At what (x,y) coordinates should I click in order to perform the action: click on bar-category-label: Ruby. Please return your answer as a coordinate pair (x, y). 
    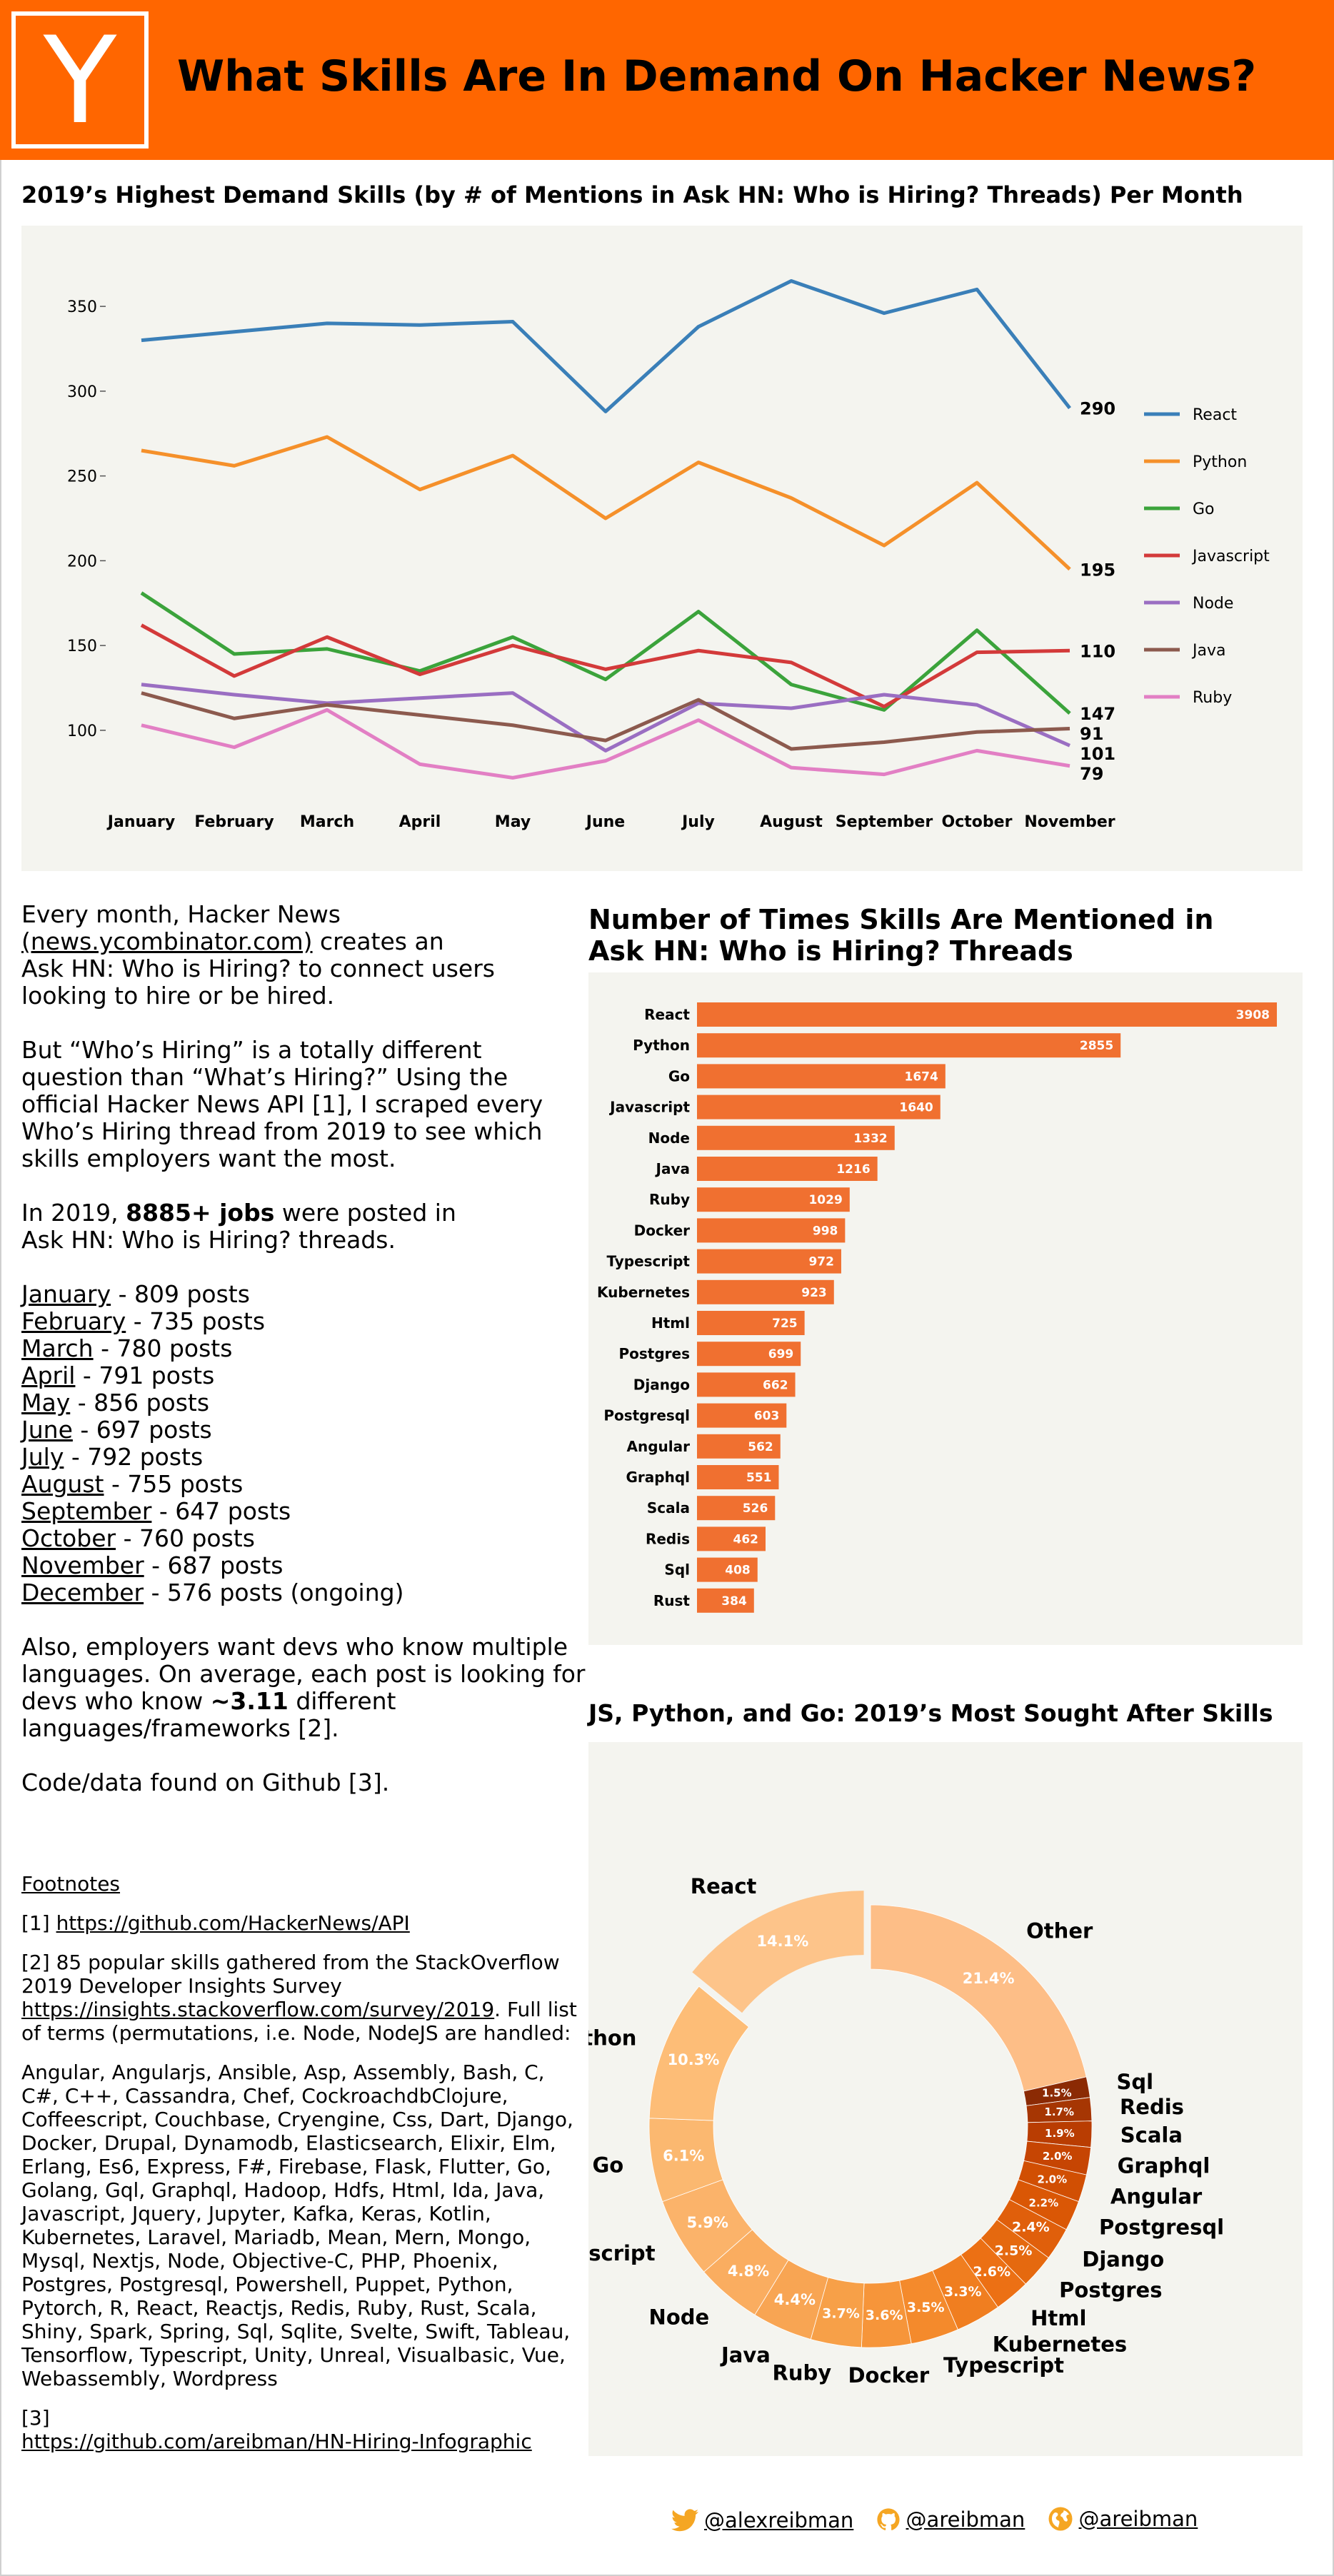
    Looking at the image, I should click on (669, 1199).